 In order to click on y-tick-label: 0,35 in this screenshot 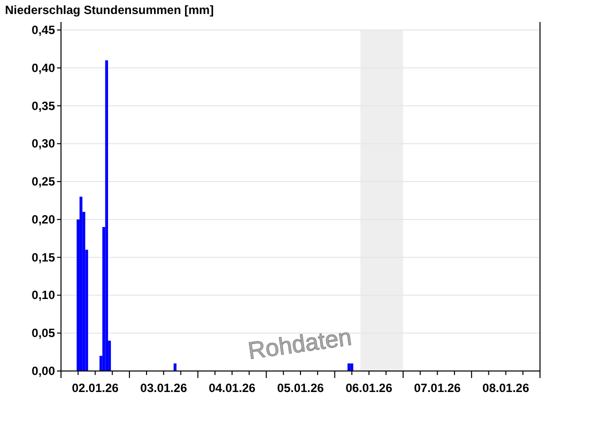, I will do `click(44, 105)`.